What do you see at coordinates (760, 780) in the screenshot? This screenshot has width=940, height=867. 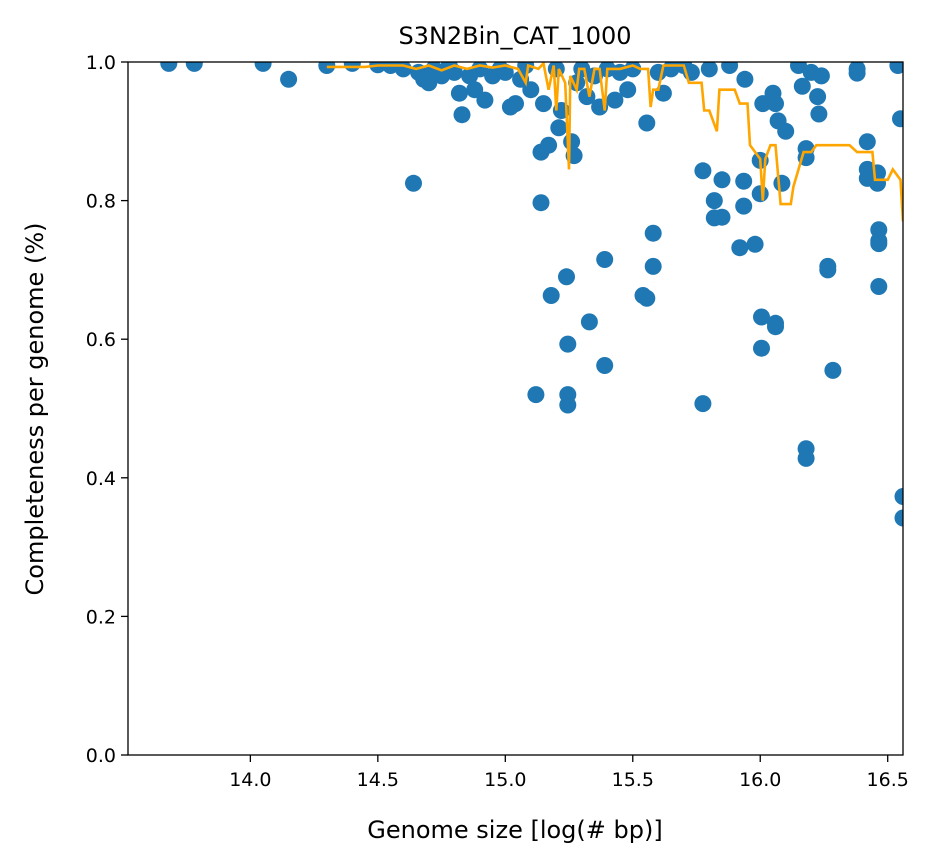 I see `x-tick-label: 16.0` at bounding box center [760, 780].